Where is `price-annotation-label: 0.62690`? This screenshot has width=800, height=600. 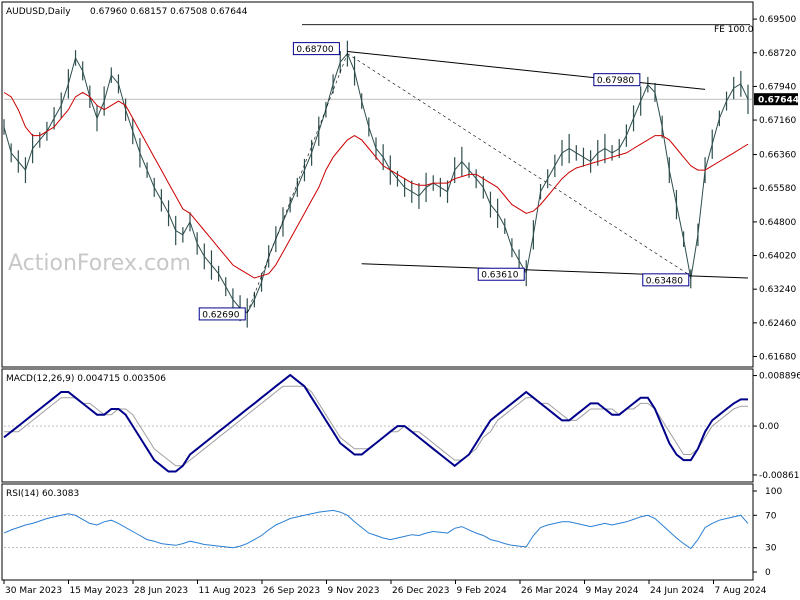
price-annotation-label: 0.62690 is located at coordinates (220, 315).